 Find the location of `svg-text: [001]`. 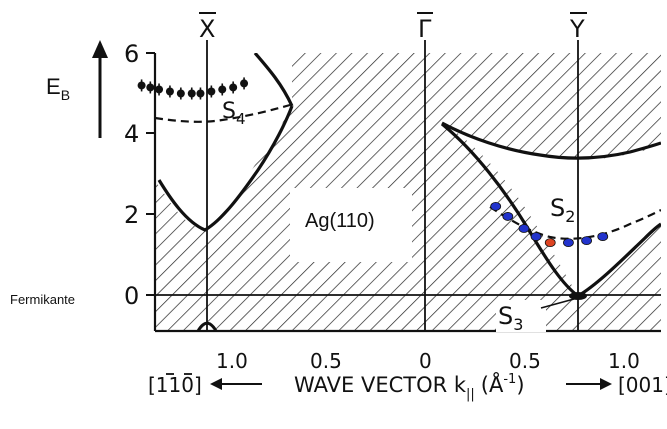

svg-text: [001] is located at coordinates (642, 385).